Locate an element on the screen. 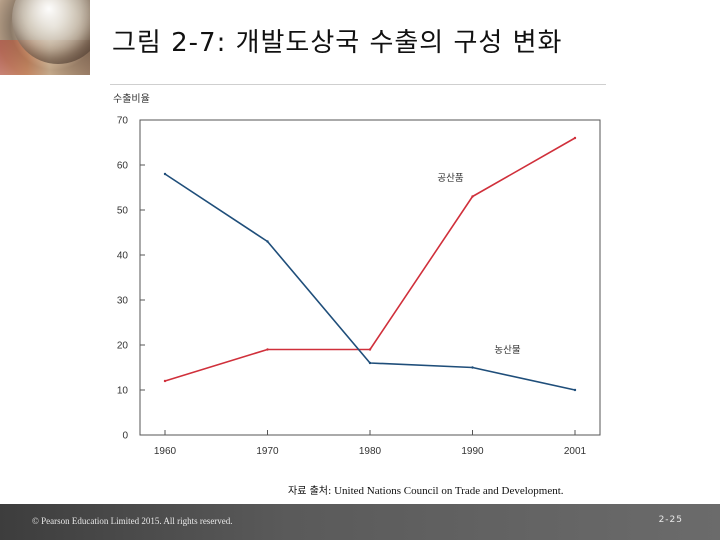 The image size is (720, 540). y-tick-label: 10 is located at coordinates (123, 391).